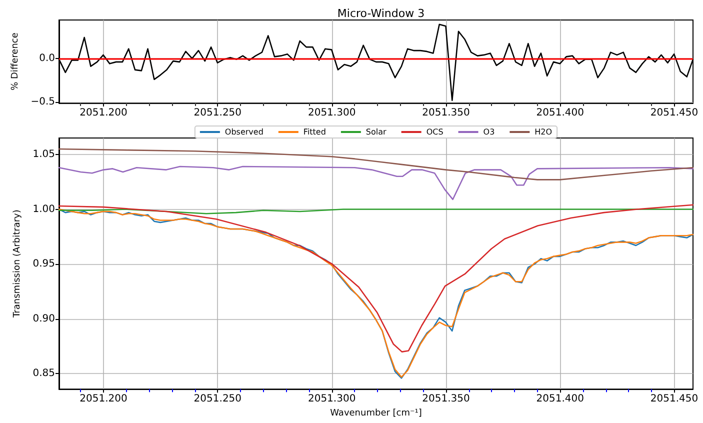  I want to click on y-tick-label: 1.05, so click(43, 154).